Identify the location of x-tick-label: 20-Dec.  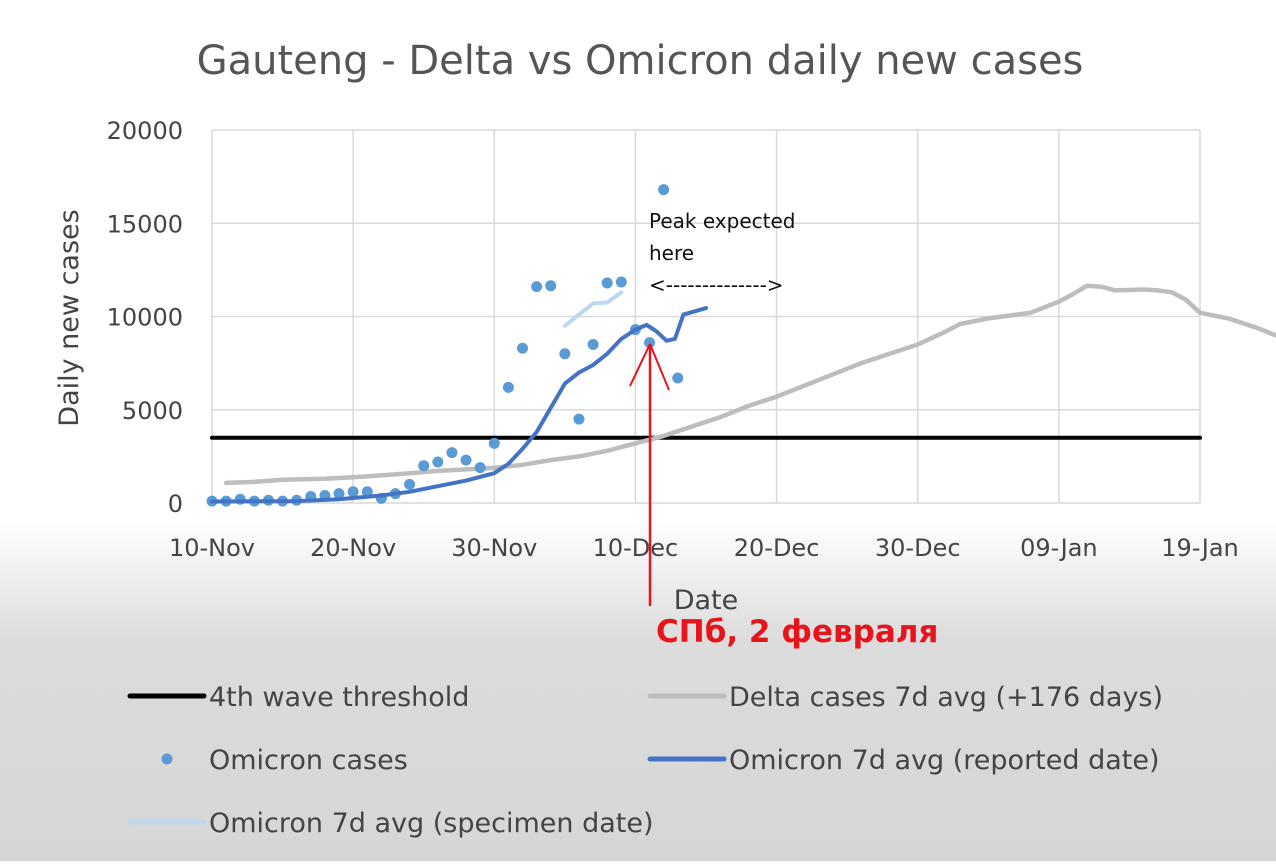
(777, 548).